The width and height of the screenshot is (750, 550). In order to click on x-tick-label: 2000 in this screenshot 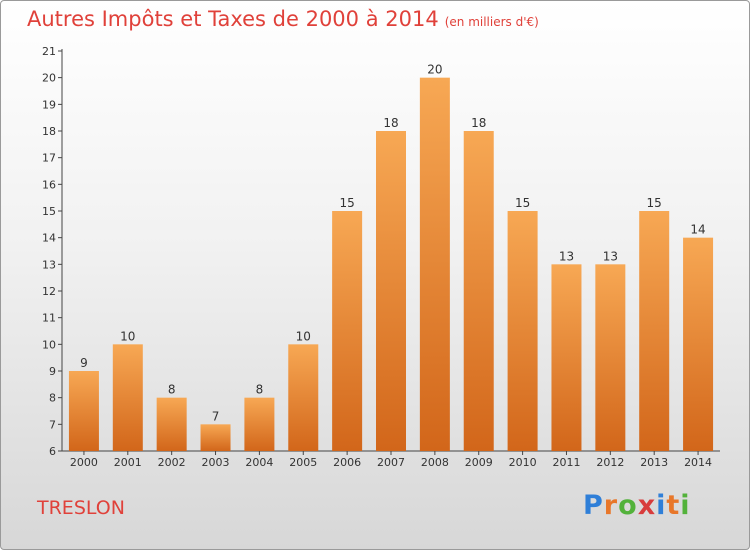, I will do `click(84, 462)`.